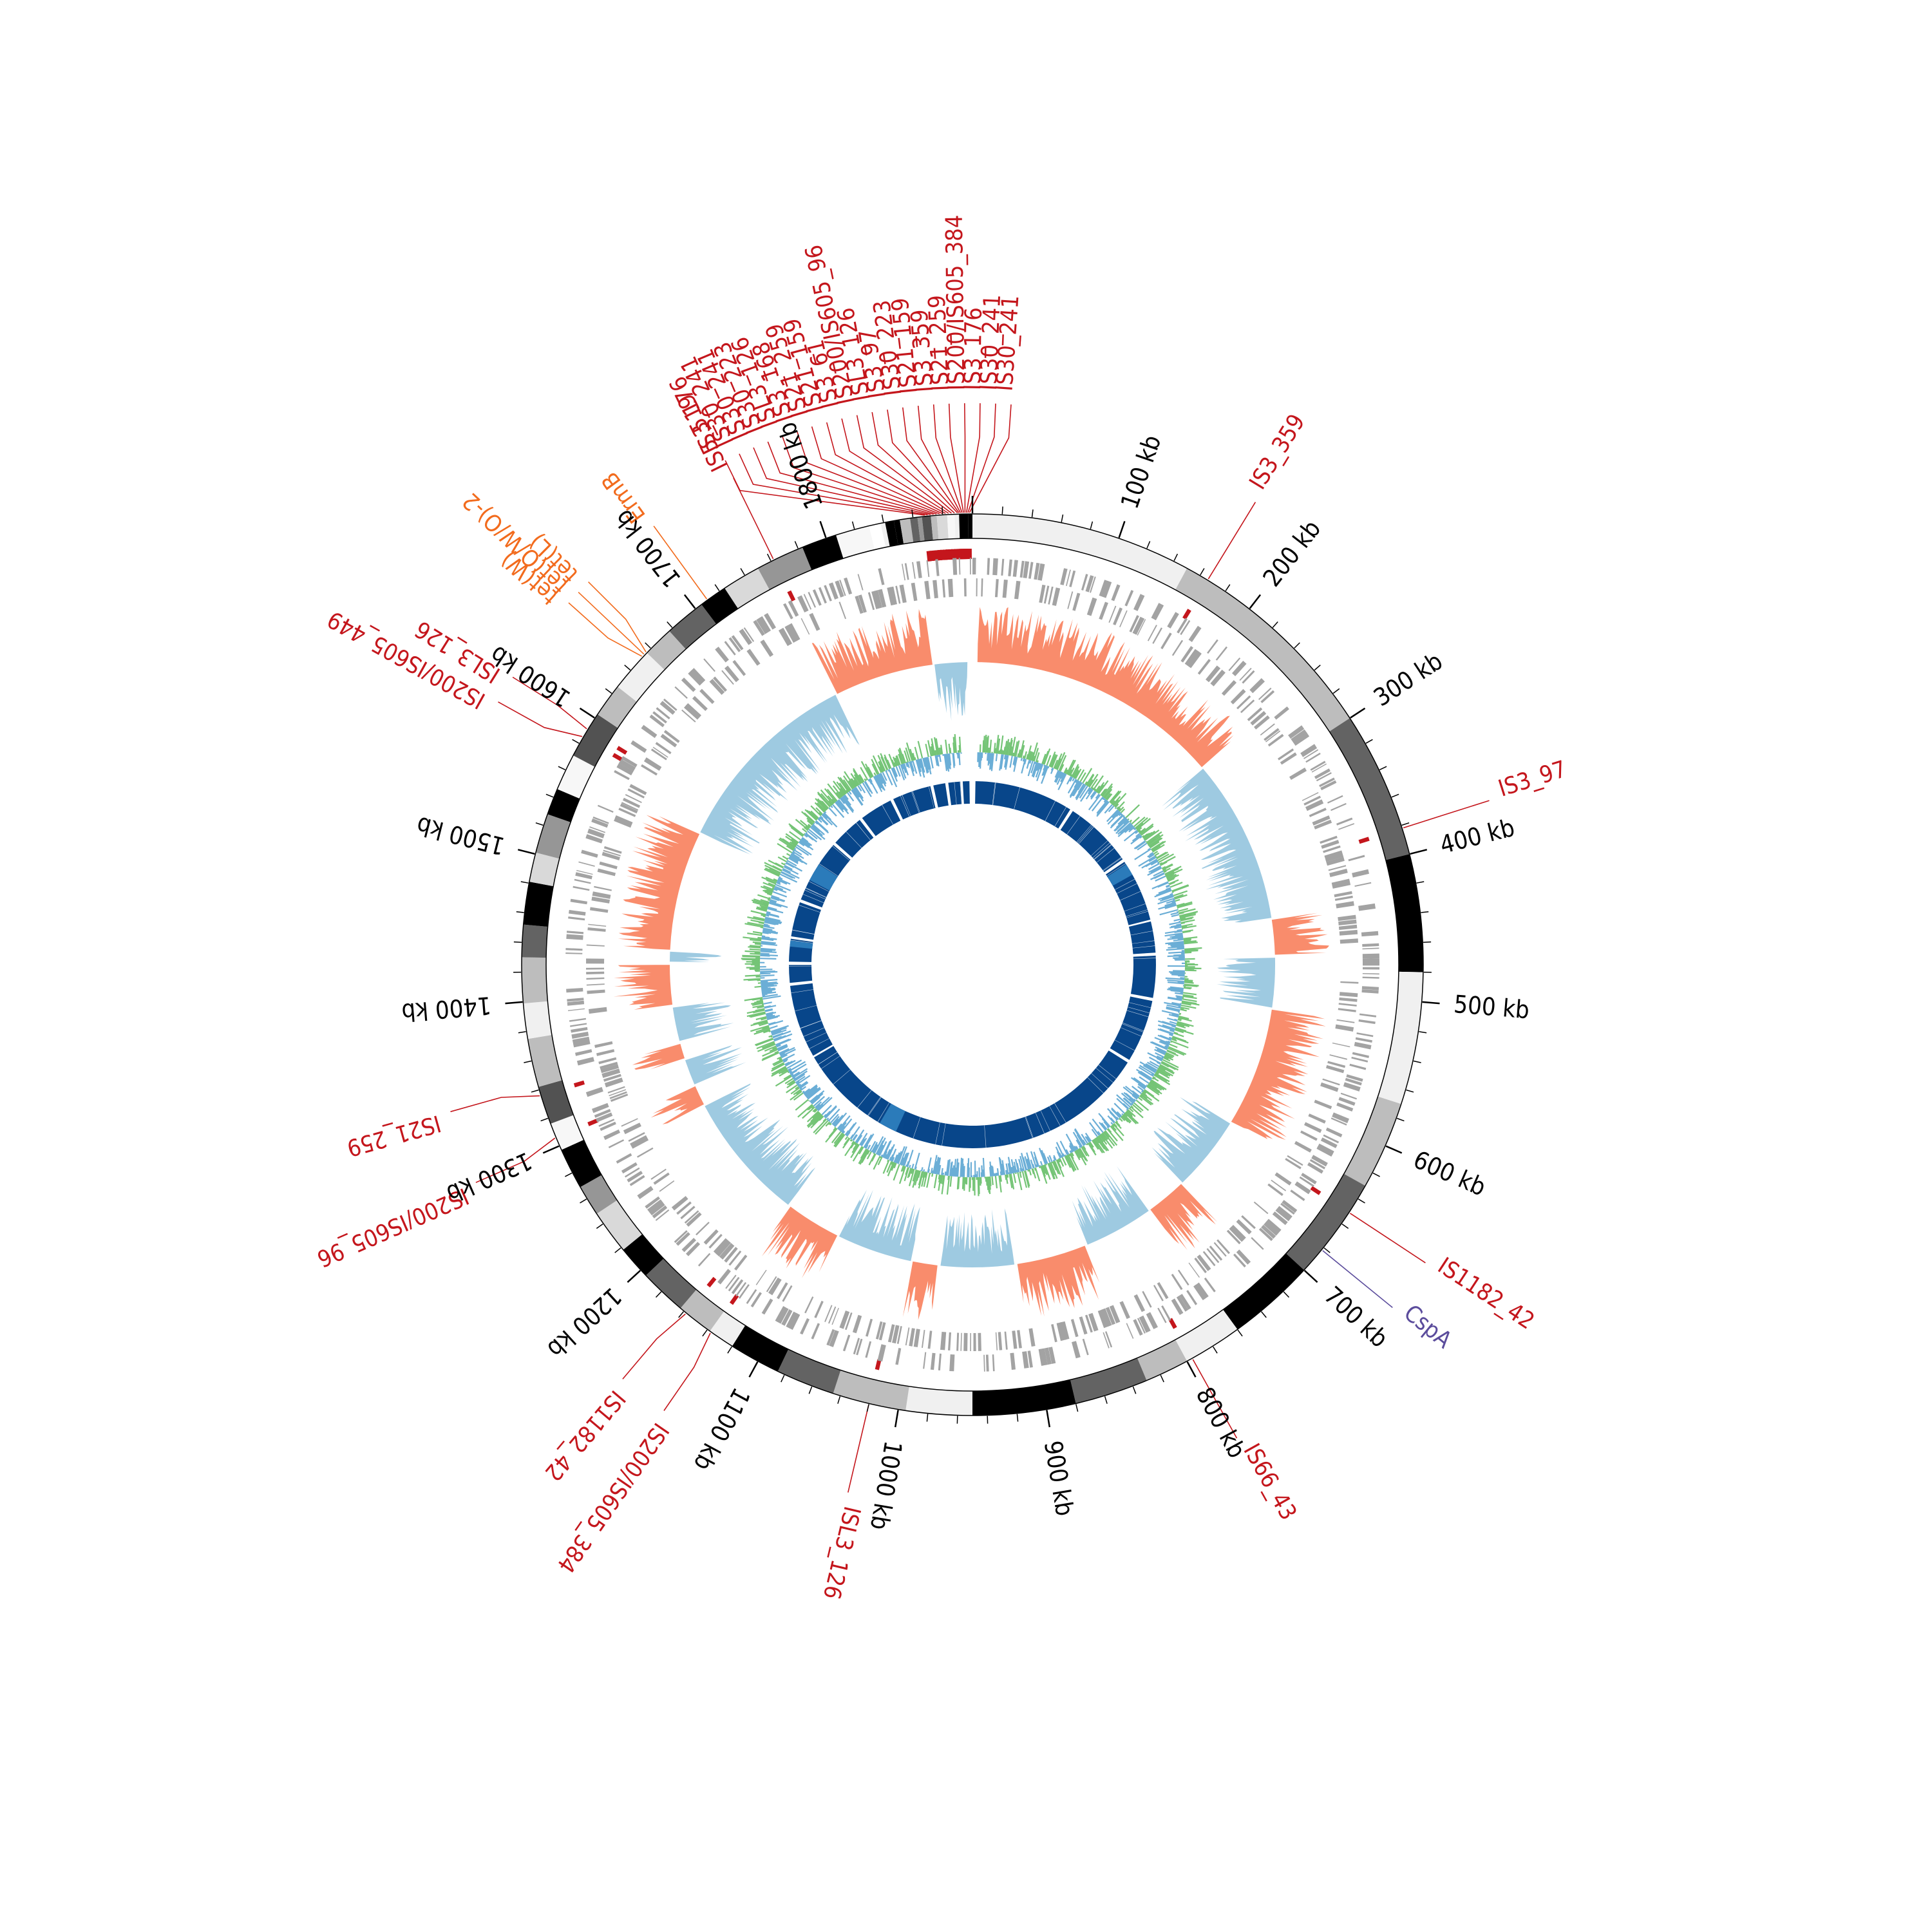 This screenshot has width=1932, height=1932. What do you see at coordinates (716, 1064) in the screenshot?
I see `gc-skew-negative-area` at bounding box center [716, 1064].